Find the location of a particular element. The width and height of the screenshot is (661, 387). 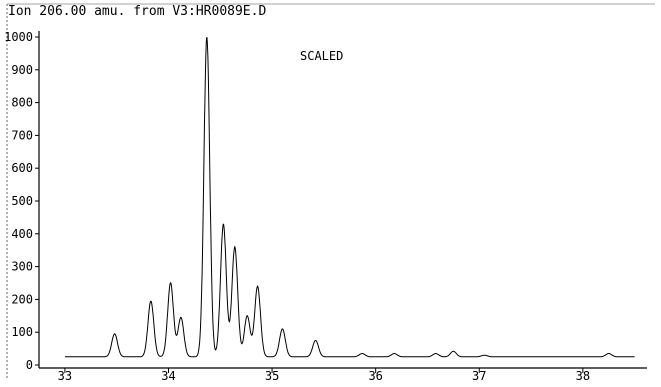

y-tick-label: 400 is located at coordinates (22, 234).